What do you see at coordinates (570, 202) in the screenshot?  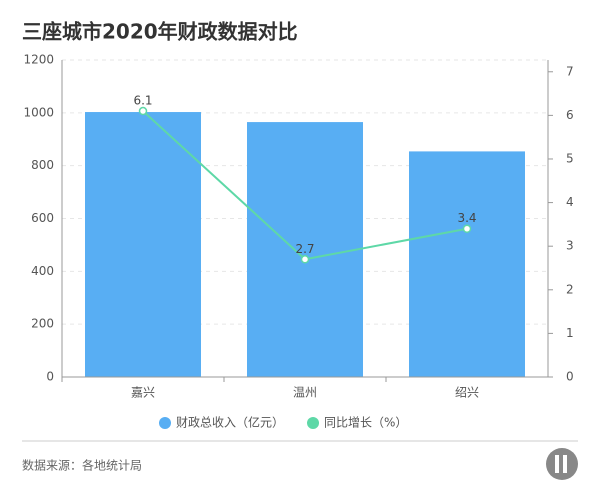 I see `y2-tick-label: 4` at bounding box center [570, 202].